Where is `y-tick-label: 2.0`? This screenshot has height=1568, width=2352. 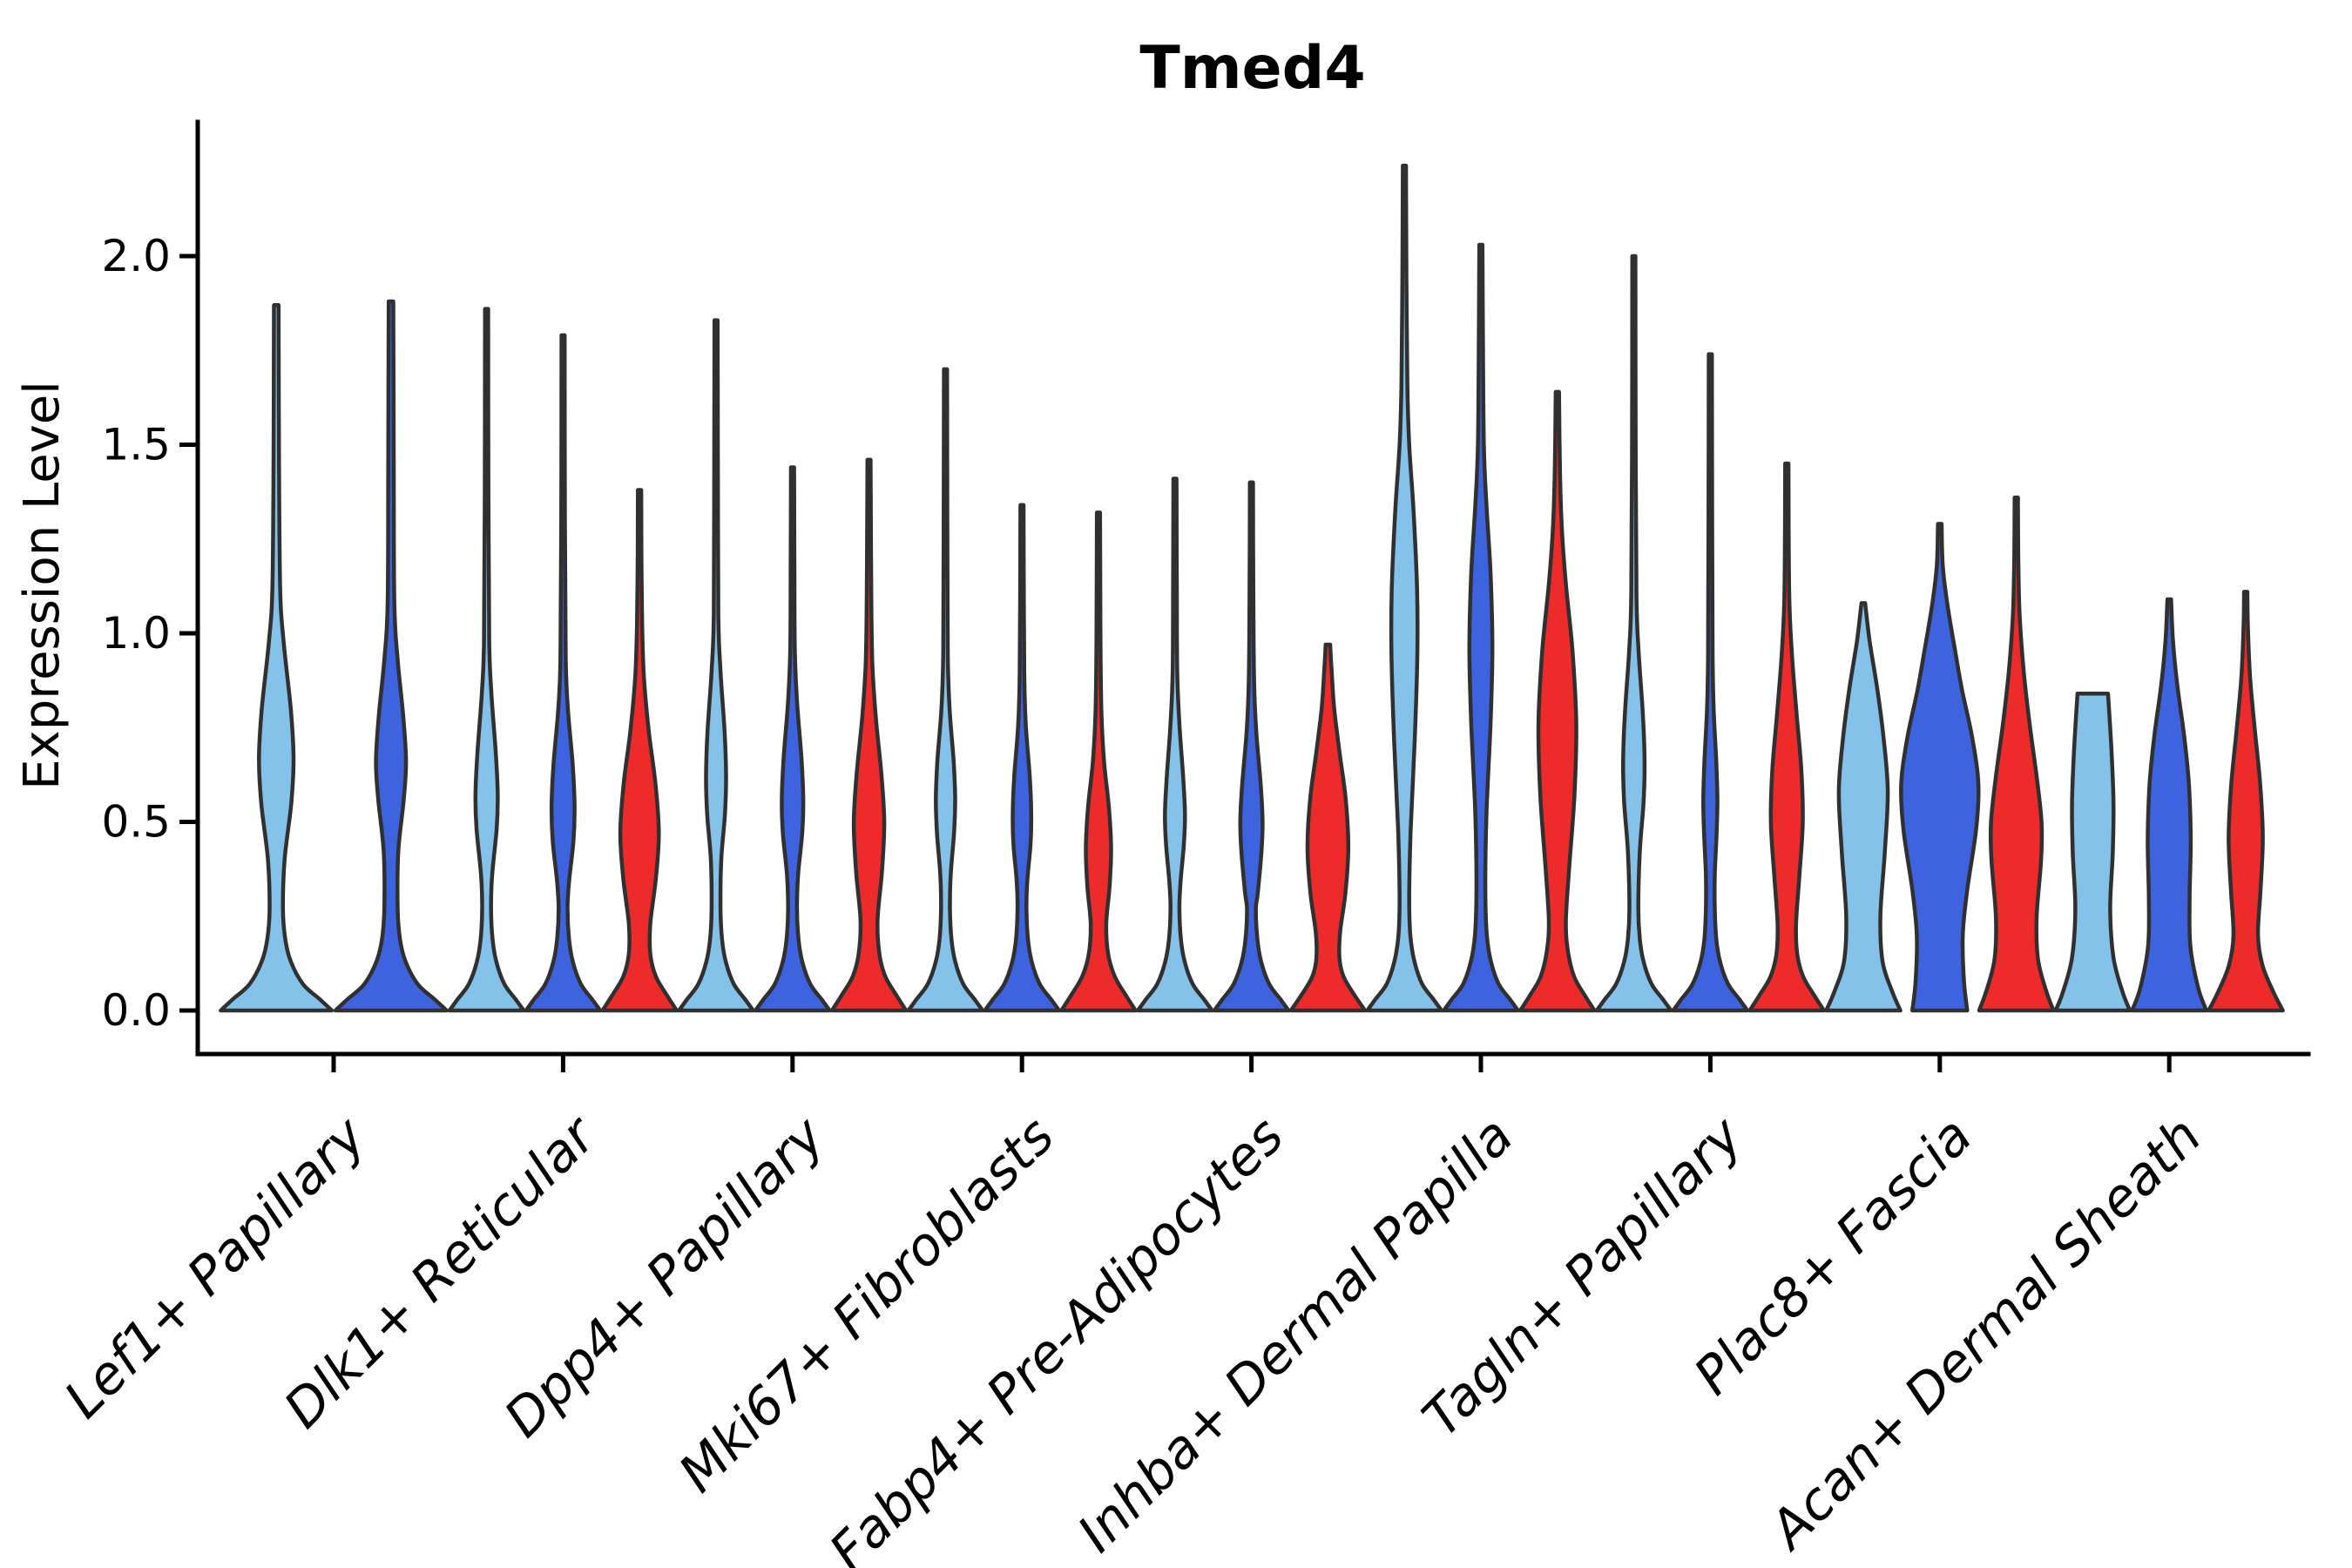 y-tick-label: 2.0 is located at coordinates (136, 256).